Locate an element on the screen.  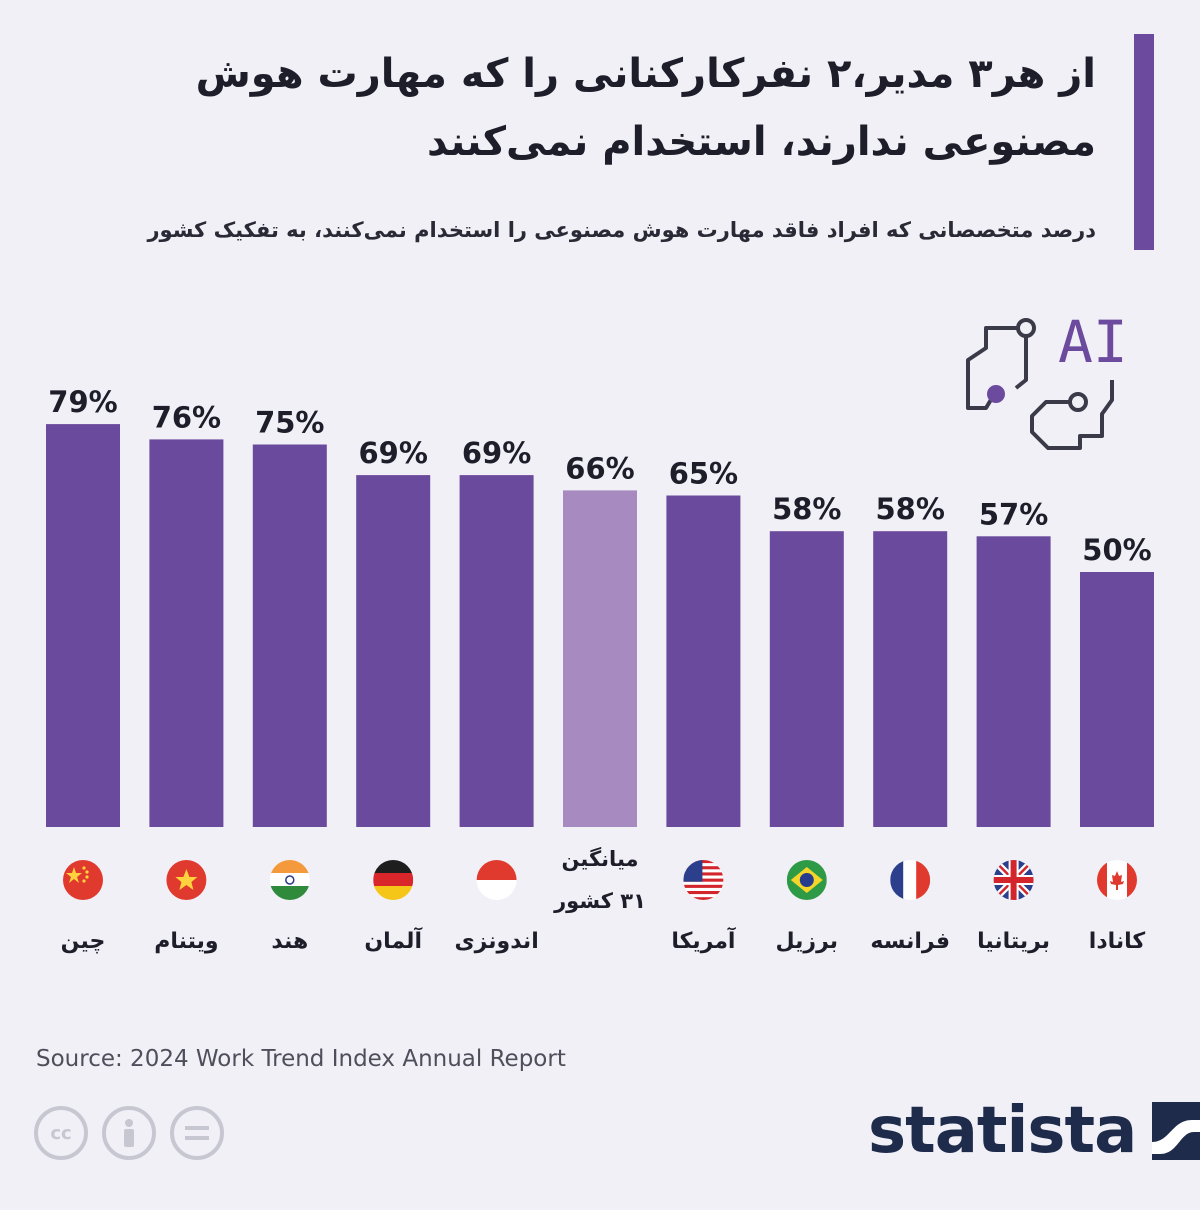
value-label-8: 58% is located at coordinates (909, 509).